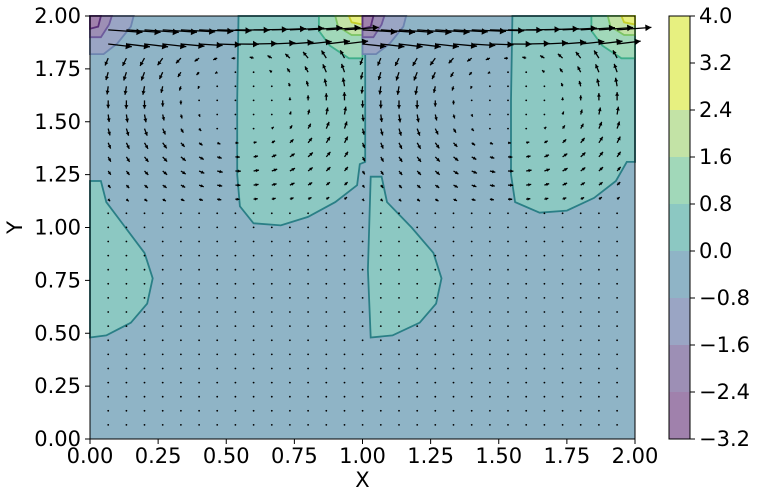  I want to click on colorbar-band, so click(679, 274).